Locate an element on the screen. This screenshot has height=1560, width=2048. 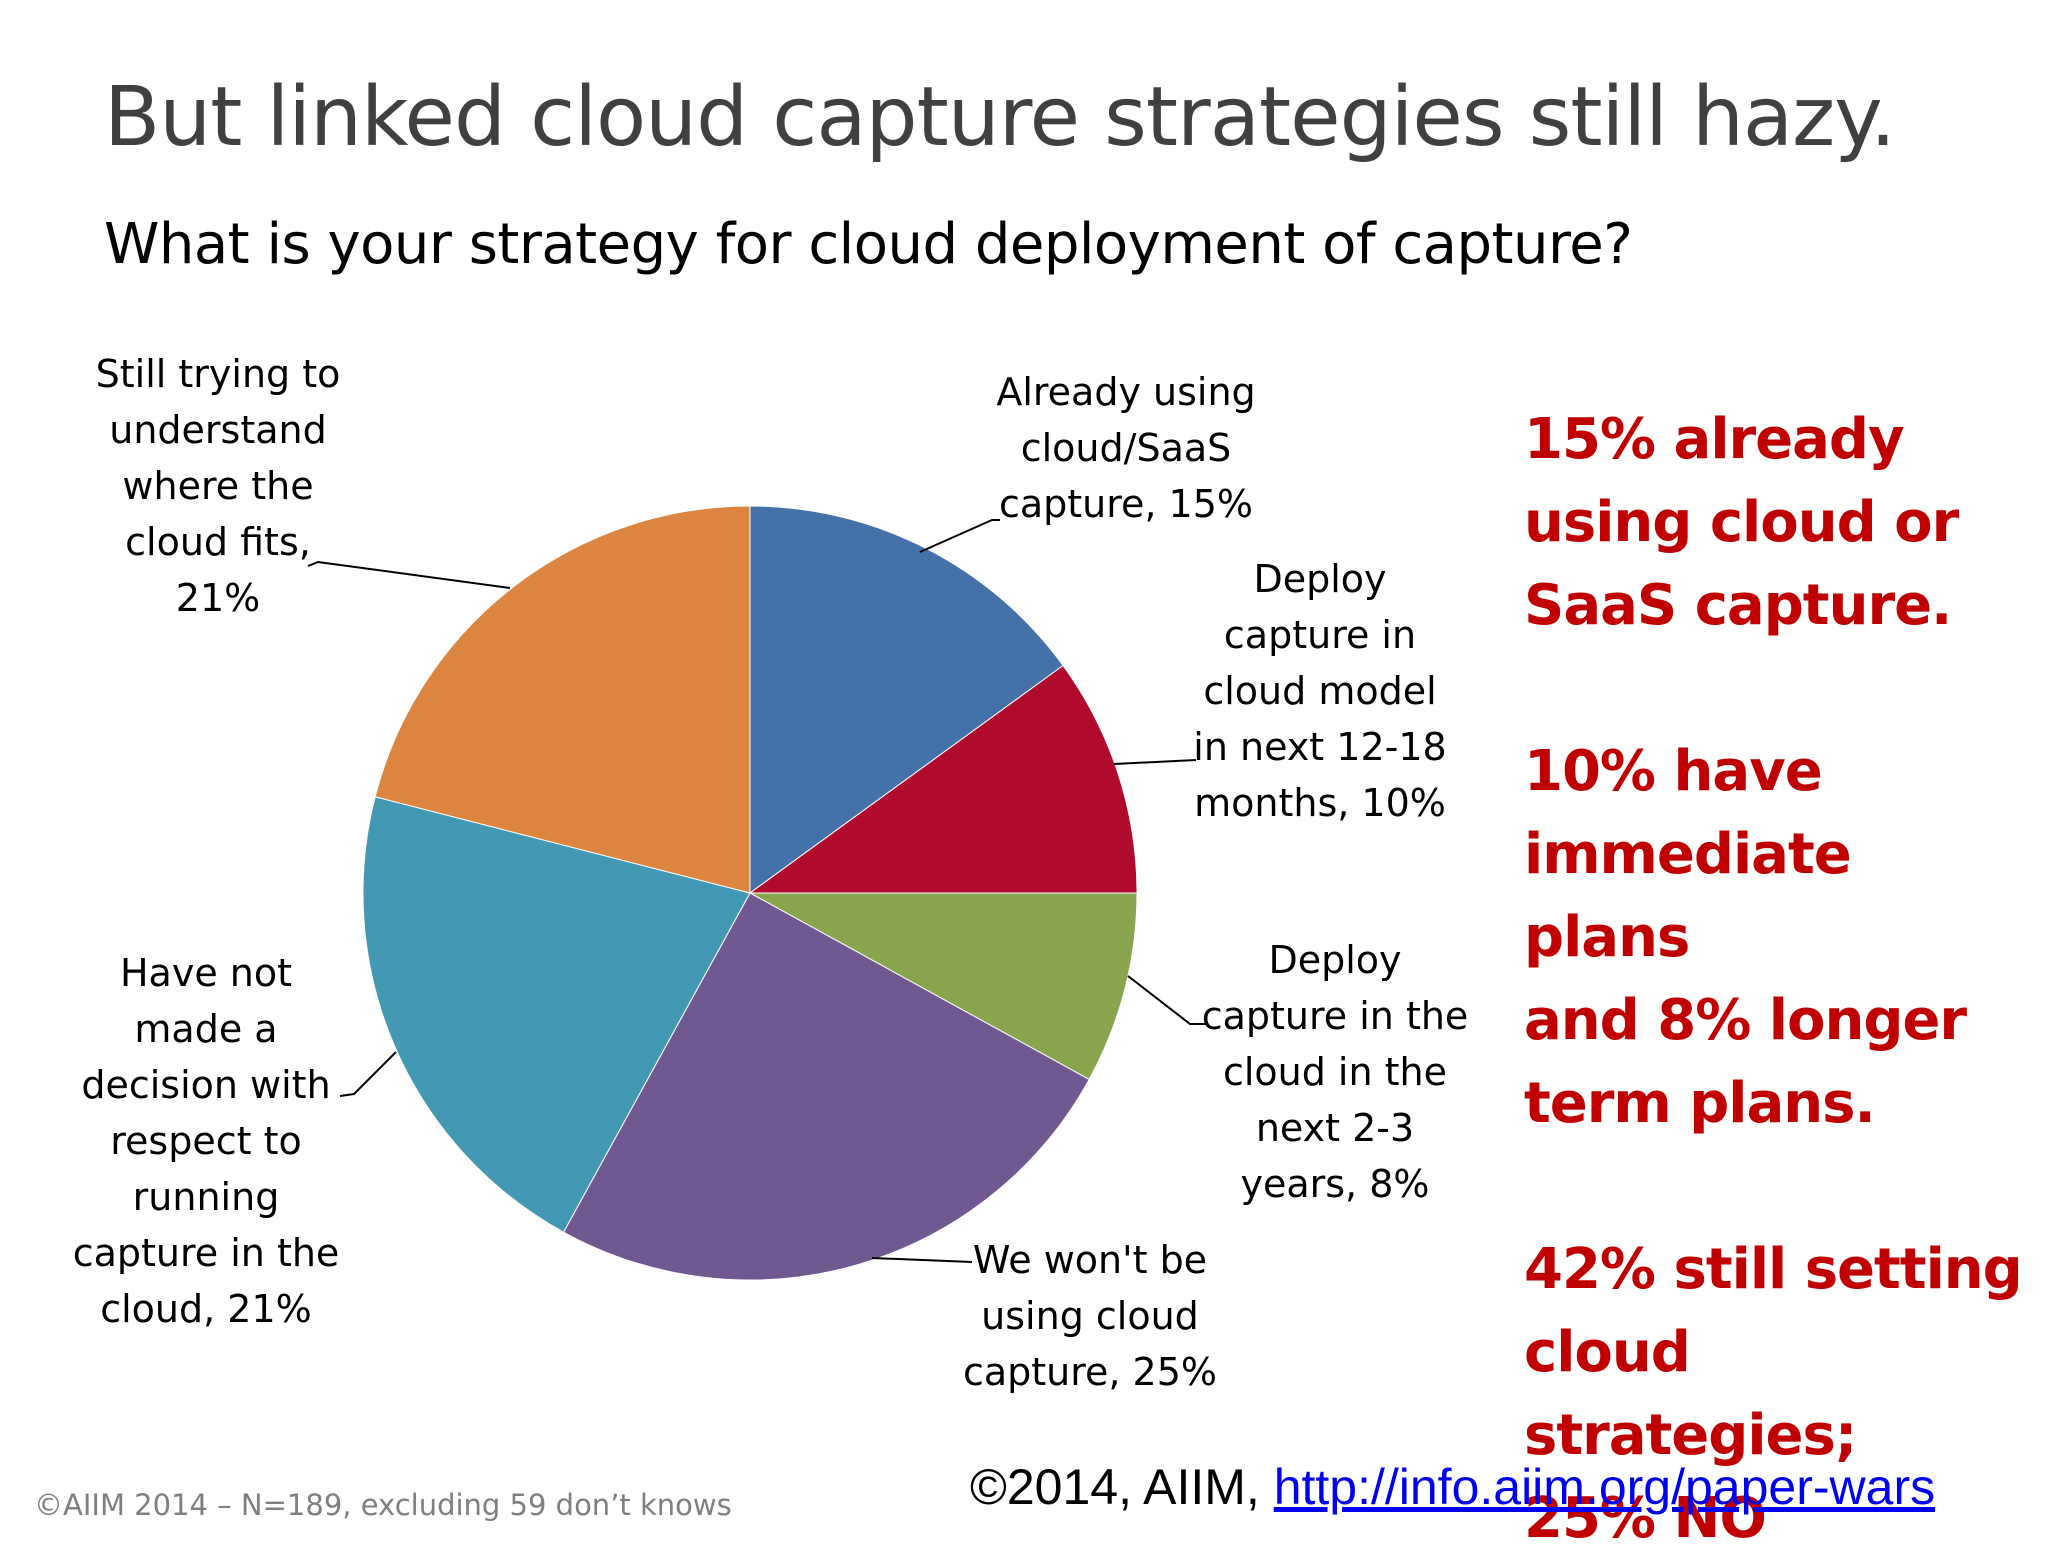
slice-still-trying is located at coordinates (562, 699).